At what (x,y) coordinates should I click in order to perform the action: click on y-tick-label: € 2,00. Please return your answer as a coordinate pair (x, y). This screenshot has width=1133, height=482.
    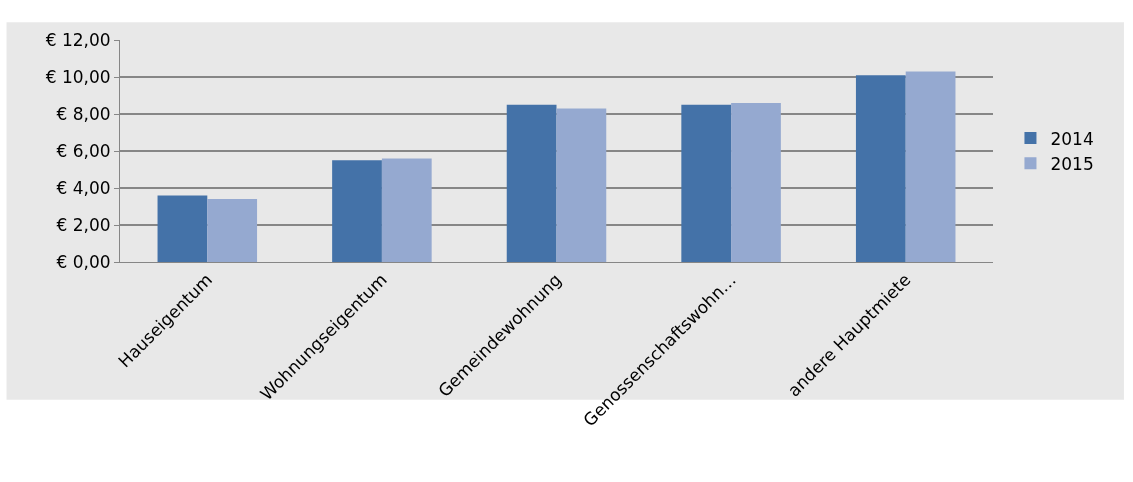
    Looking at the image, I should click on (83, 224).